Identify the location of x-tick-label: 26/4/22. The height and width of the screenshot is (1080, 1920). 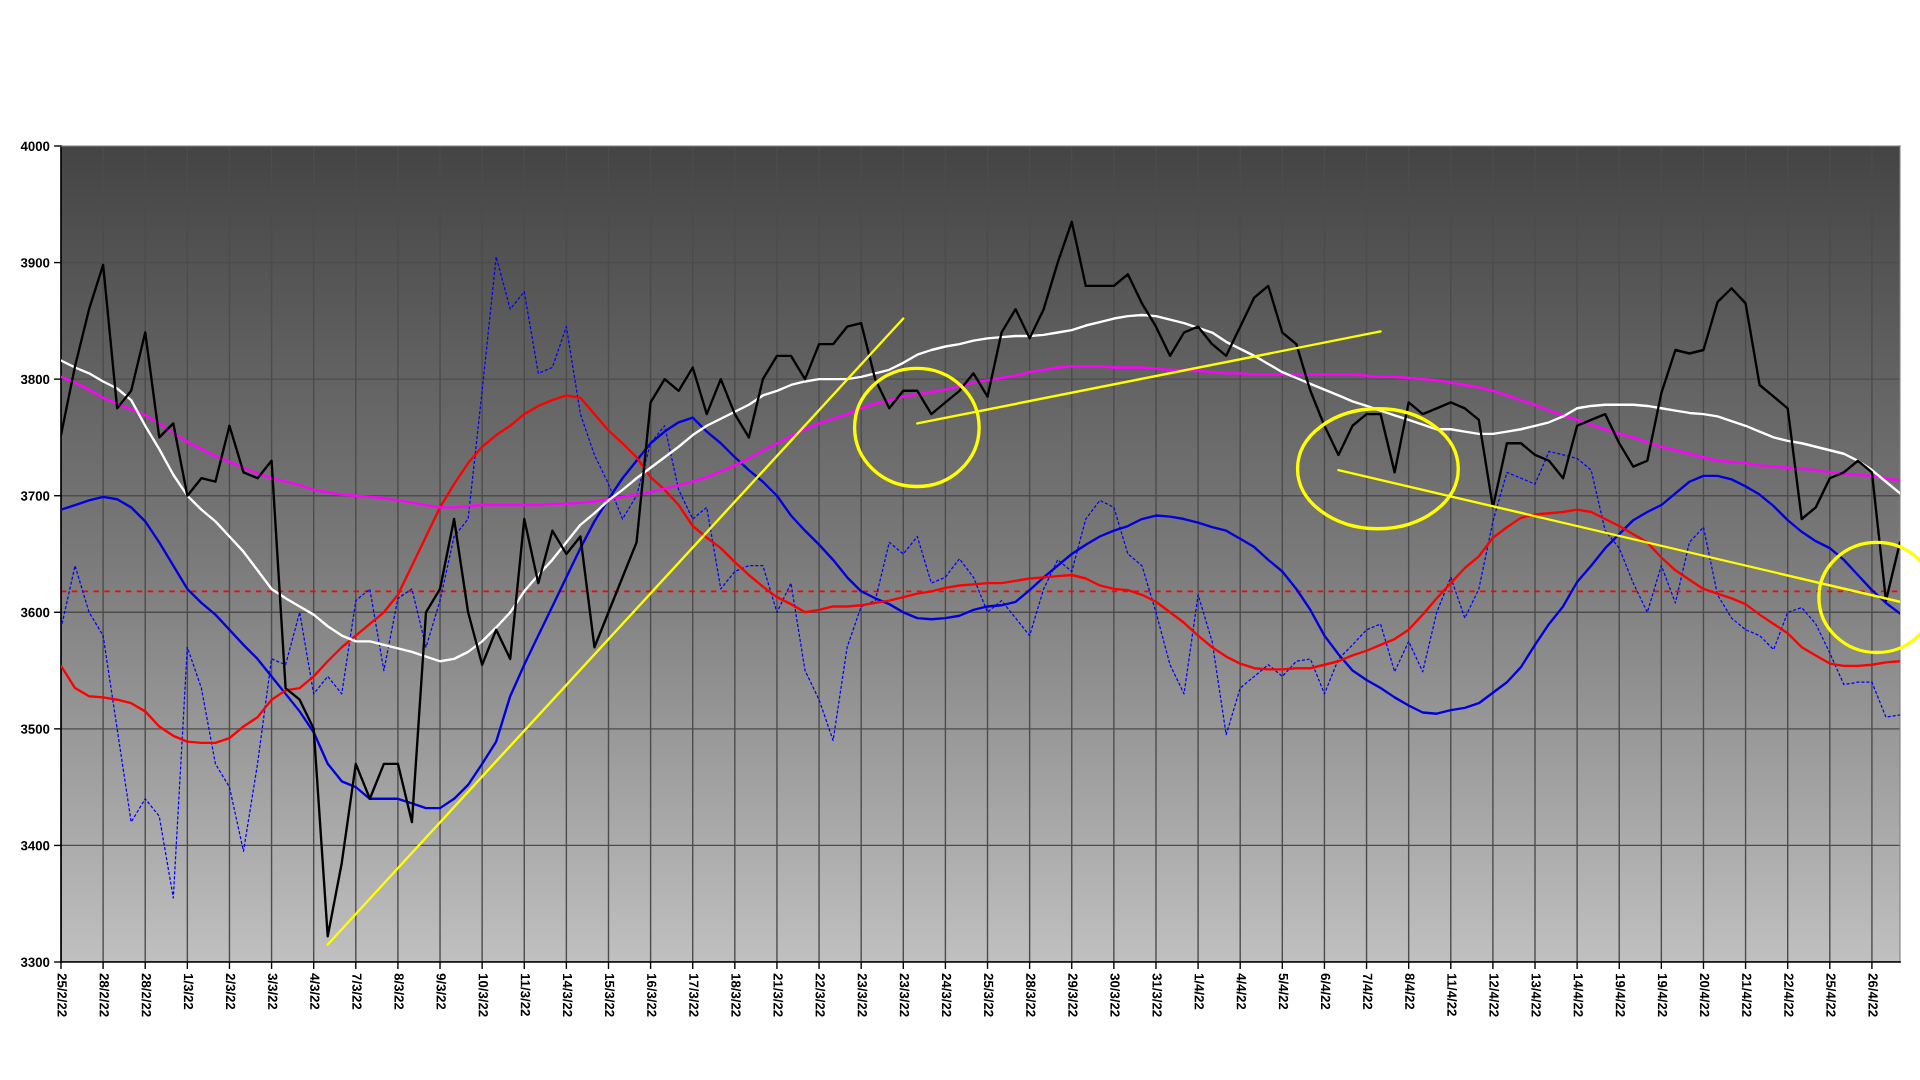
(1873, 995).